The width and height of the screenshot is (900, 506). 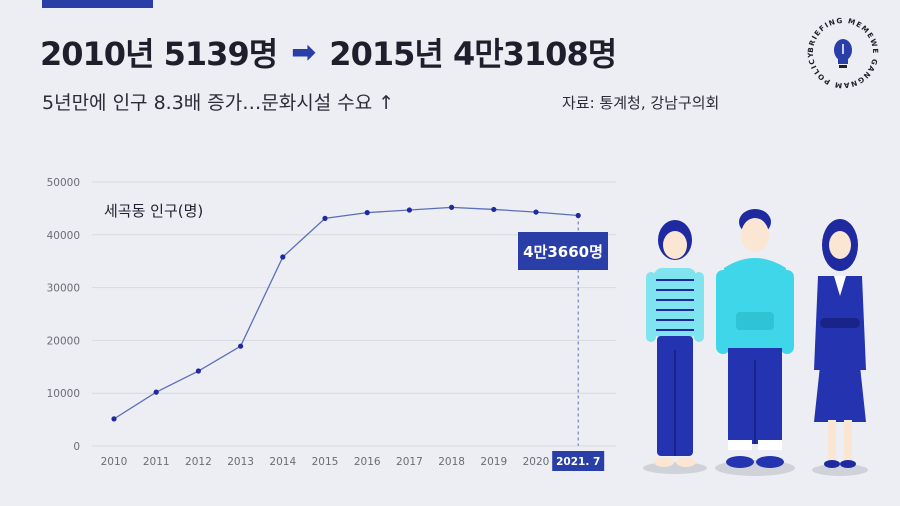 I want to click on source-note: 자료: 통계청, 강남구의회, so click(x=641, y=103).